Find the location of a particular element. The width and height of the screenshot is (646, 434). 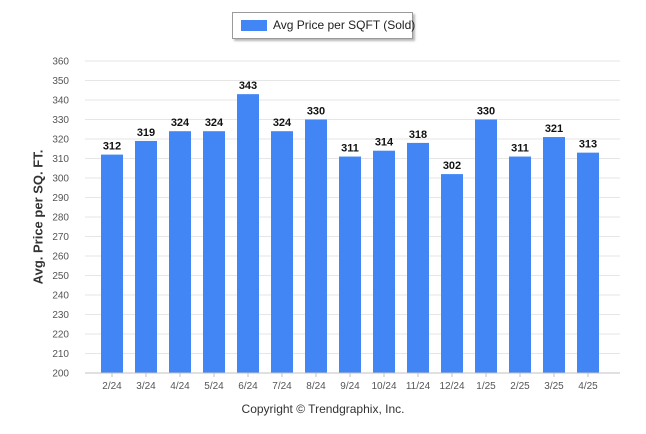

y-tick-label: 310 is located at coordinates (60, 159).